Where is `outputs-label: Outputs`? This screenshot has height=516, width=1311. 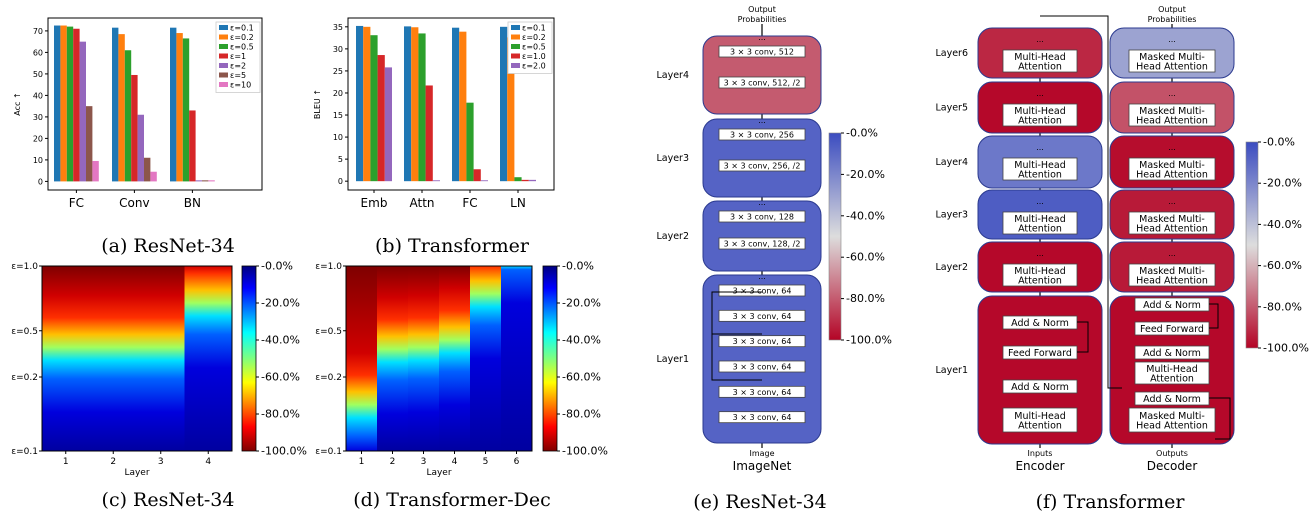
outputs-label: Outputs is located at coordinates (1172, 453).